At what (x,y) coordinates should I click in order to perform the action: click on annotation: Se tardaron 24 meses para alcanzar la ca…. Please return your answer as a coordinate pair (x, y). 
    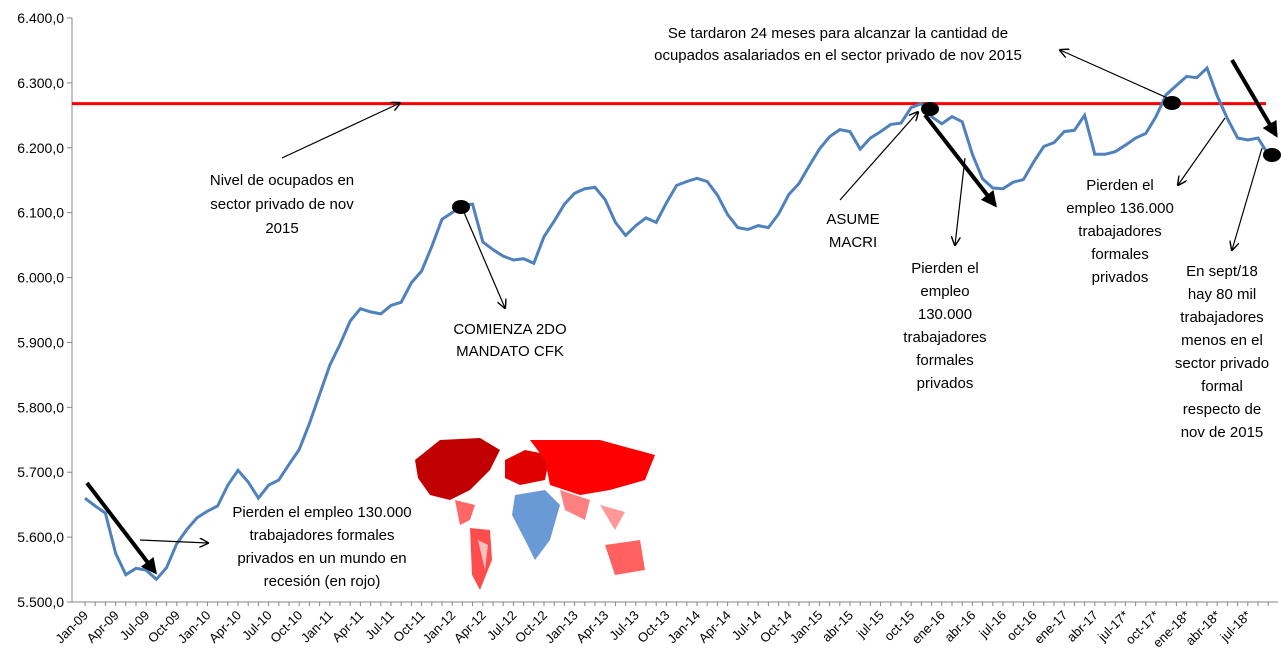
    Looking at the image, I should click on (838, 33).